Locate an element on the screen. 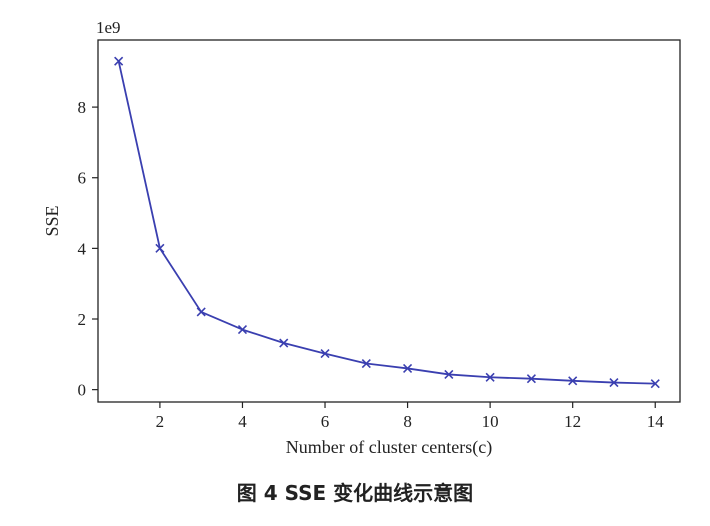 This screenshot has height=526, width=710. y-tick-label: 6 is located at coordinates (82, 178).